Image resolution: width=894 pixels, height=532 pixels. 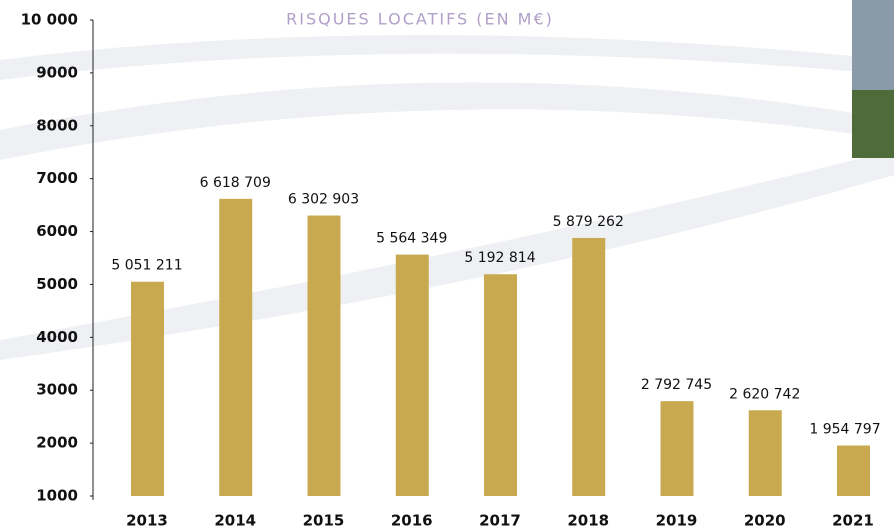 What do you see at coordinates (146, 266) in the screenshot?
I see `value-label: 5 051 211` at bounding box center [146, 266].